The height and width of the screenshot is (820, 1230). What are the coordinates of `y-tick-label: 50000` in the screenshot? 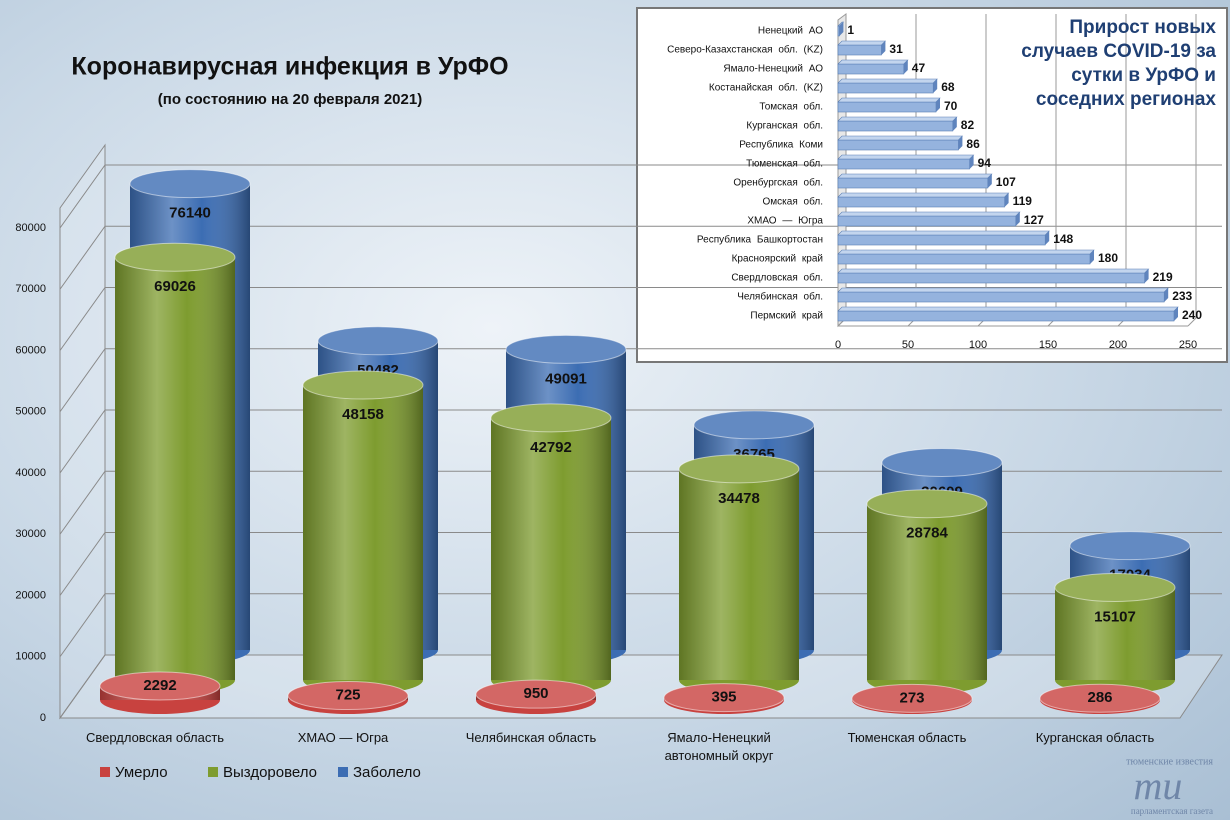 It's located at (30, 412).